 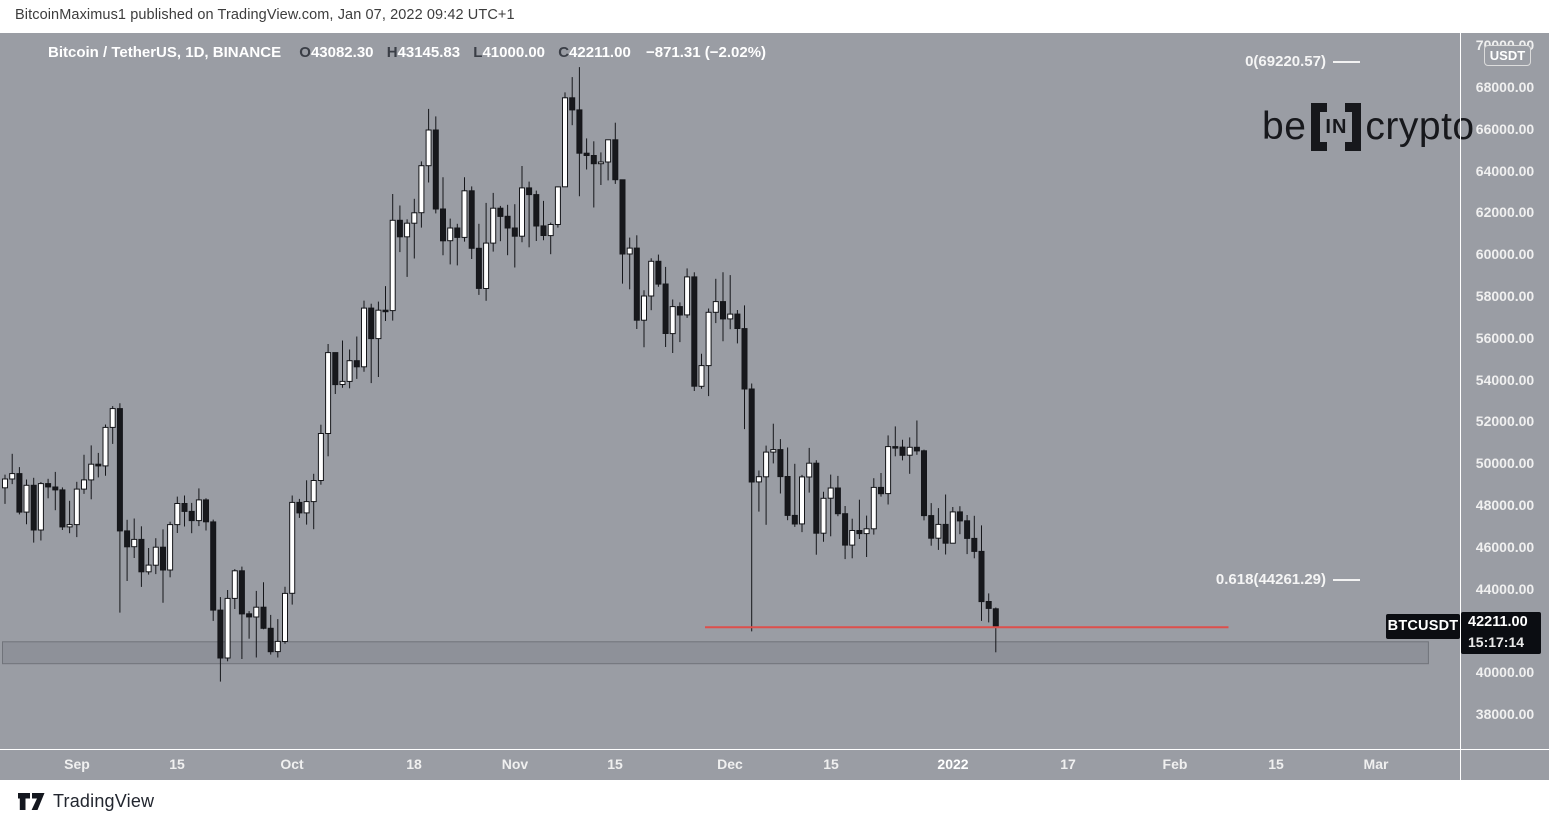 What do you see at coordinates (1507, 55) in the screenshot?
I see `currency-toggle-badge: USDT` at bounding box center [1507, 55].